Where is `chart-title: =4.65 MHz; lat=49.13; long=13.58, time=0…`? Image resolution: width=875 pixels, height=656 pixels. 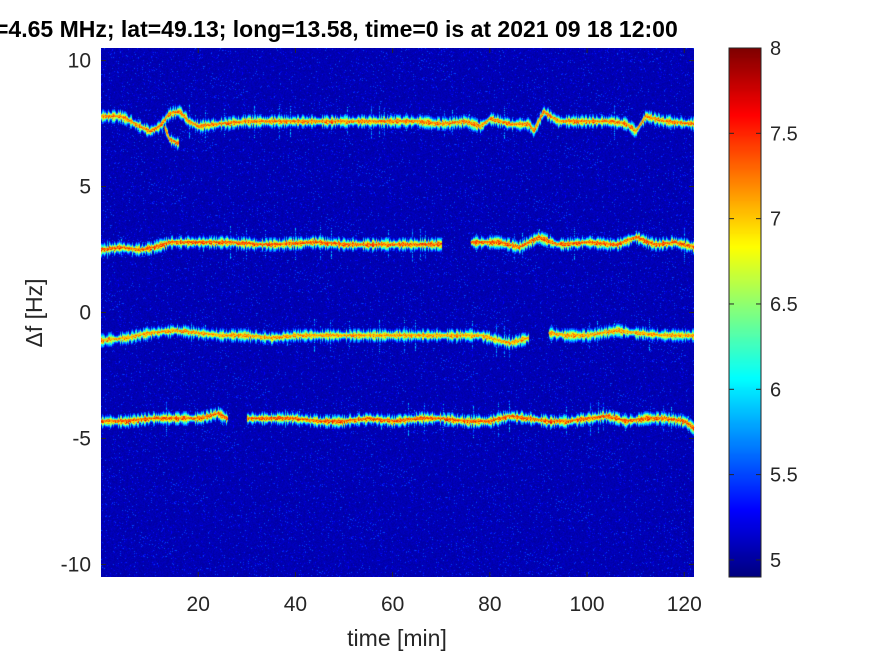
chart-title: =4.65 MHz; lat=49.13; long=13.58, time=0… is located at coordinates (339, 29).